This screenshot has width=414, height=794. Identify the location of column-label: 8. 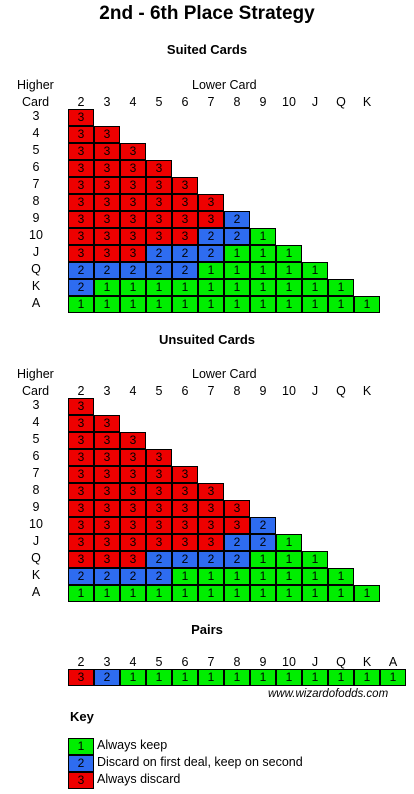
(237, 102).